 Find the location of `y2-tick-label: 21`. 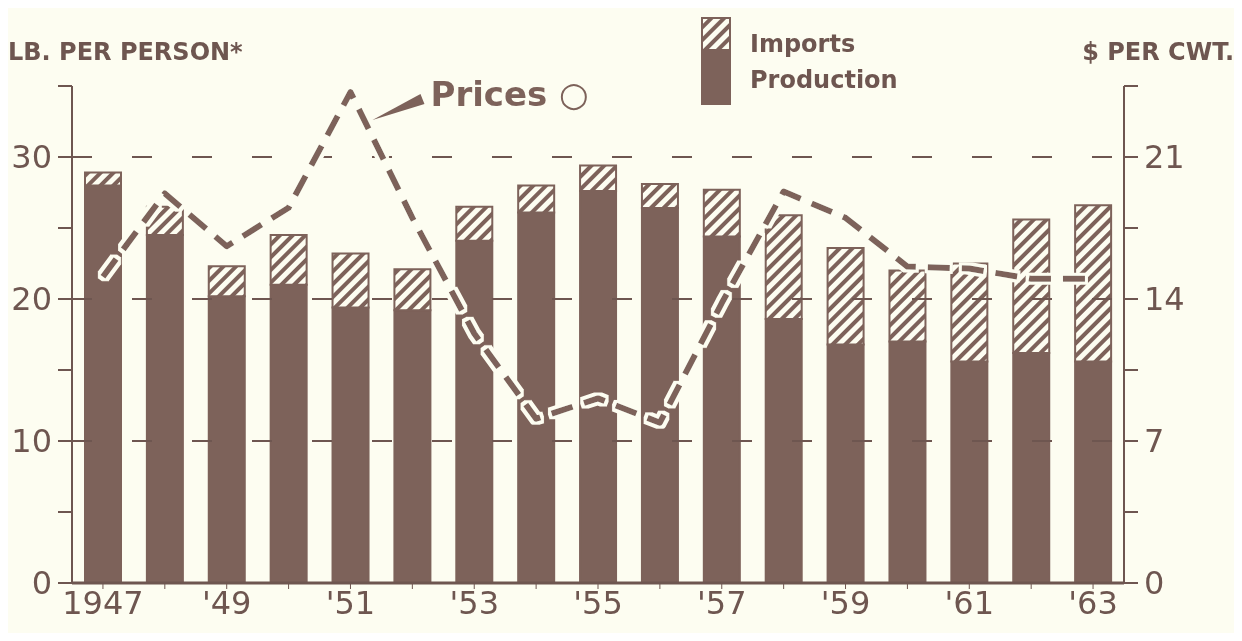

y2-tick-label: 21 is located at coordinates (1164, 157).